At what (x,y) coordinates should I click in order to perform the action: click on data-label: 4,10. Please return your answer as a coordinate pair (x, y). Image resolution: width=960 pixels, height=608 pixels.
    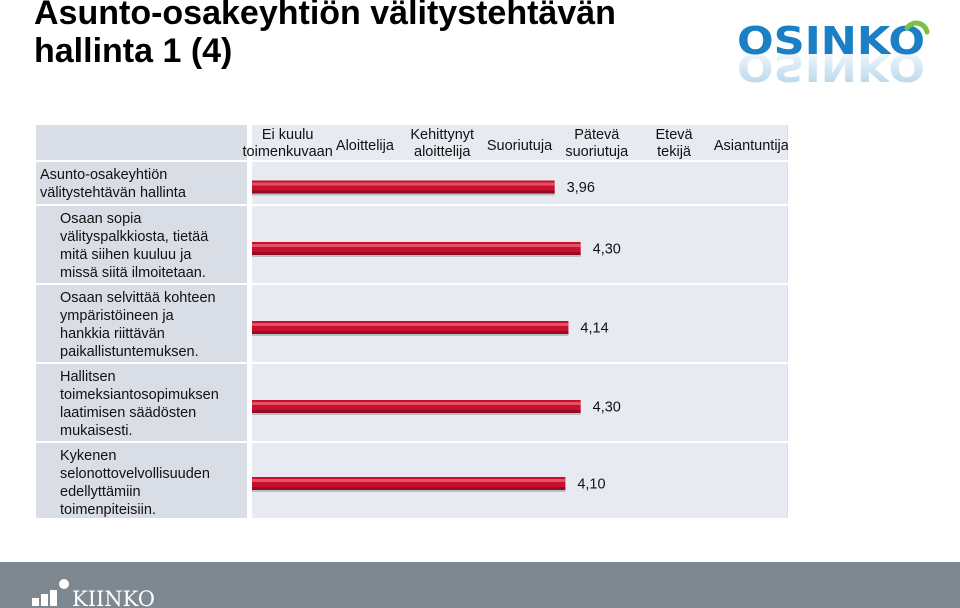
    Looking at the image, I should click on (591, 485).